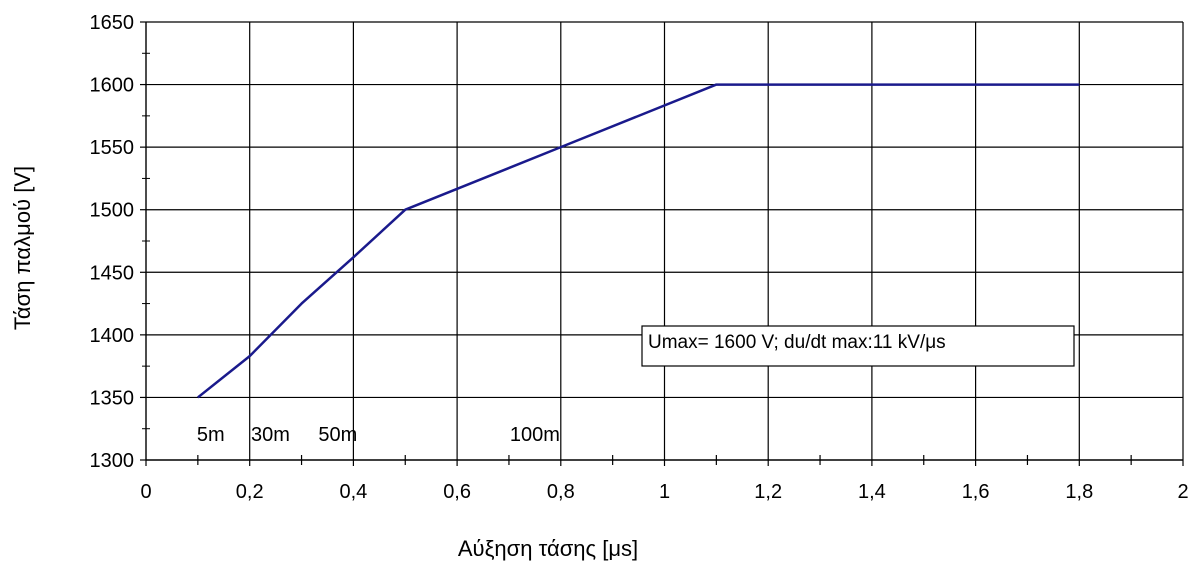  I want to click on annotation-frame, so click(858, 346).